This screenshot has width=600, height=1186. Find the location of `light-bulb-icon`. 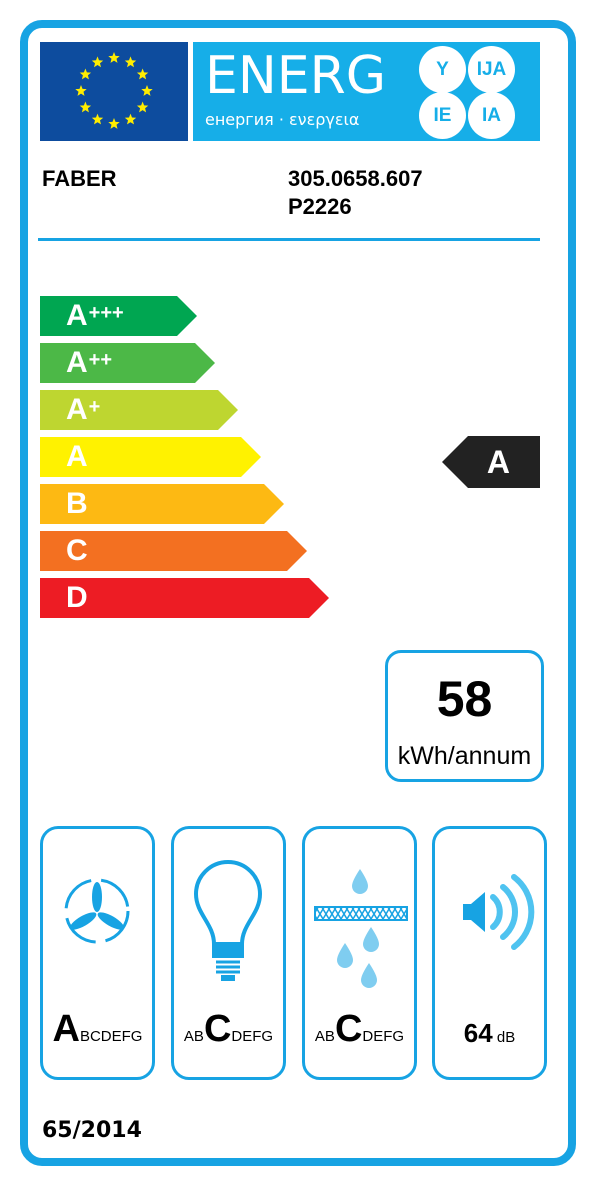

light-bulb-icon is located at coordinates (228, 920).